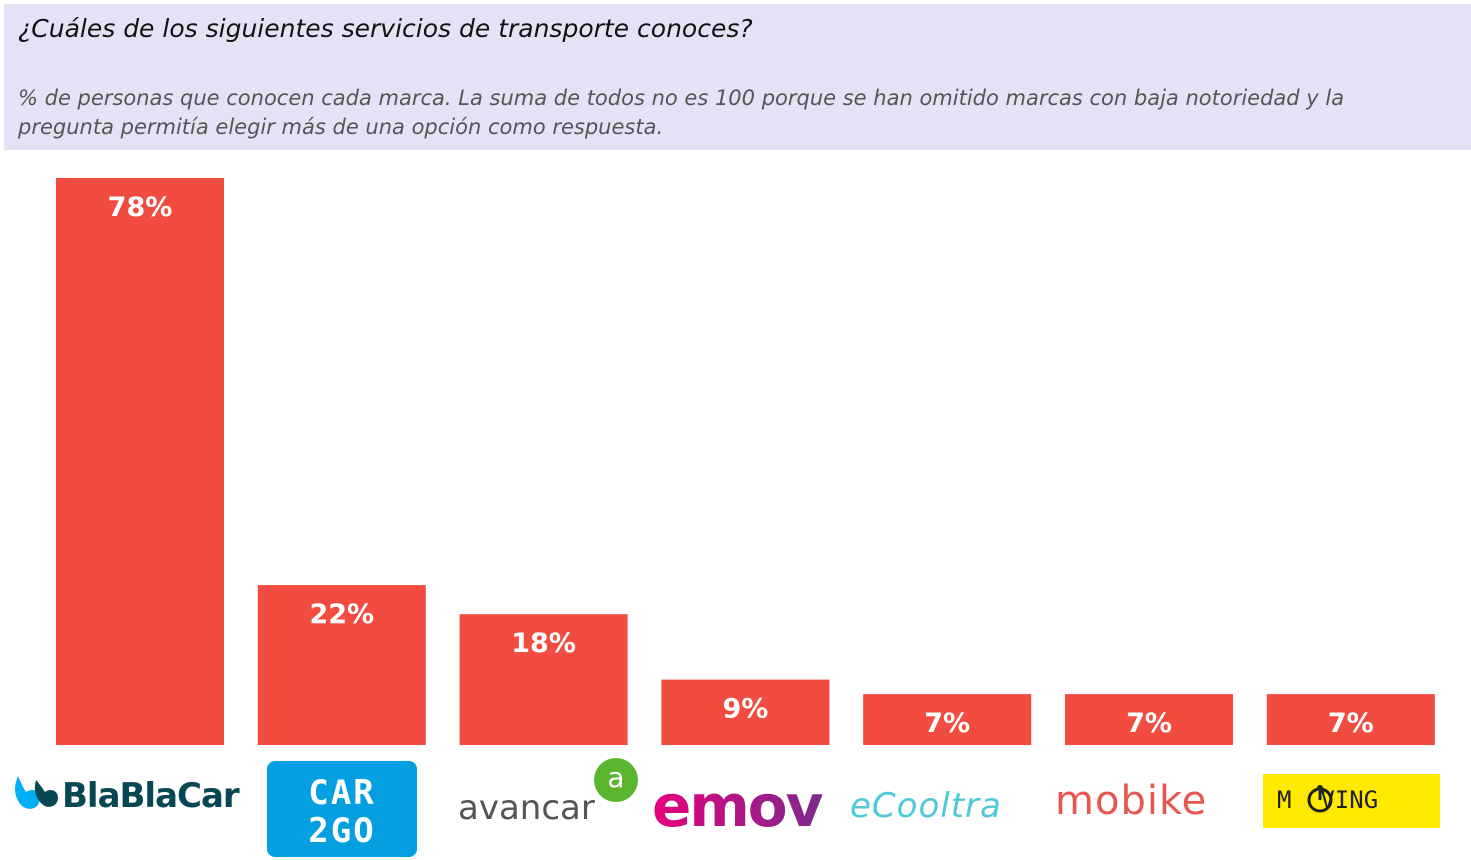 The height and width of the screenshot is (860, 1471). I want to click on car2go-logo: CAR 2GO, so click(342, 809).